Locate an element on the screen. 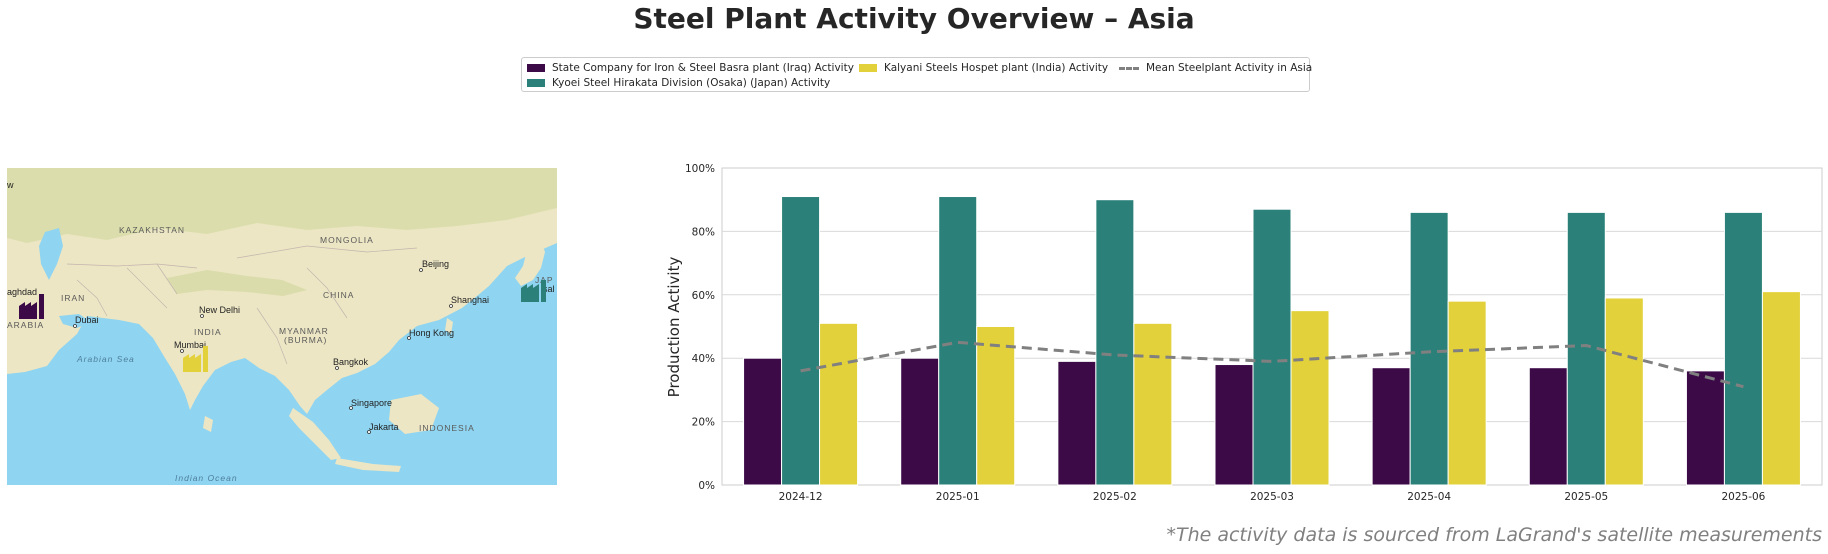 The height and width of the screenshot is (554, 1828). map-label-india: INDIA is located at coordinates (208, 332).